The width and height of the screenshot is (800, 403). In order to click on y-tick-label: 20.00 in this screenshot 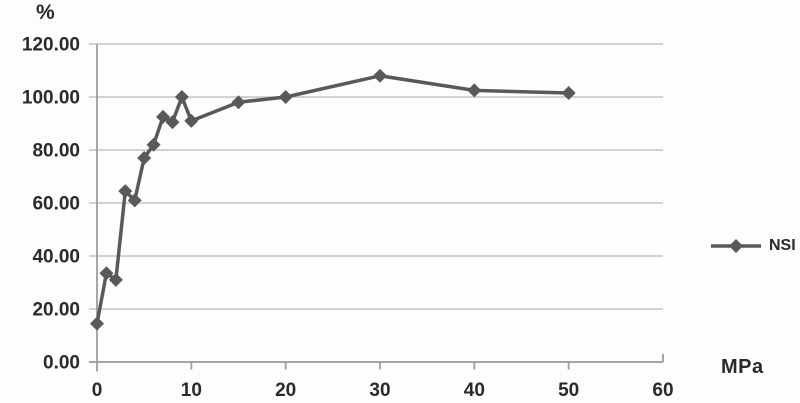, I will do `click(56, 310)`.